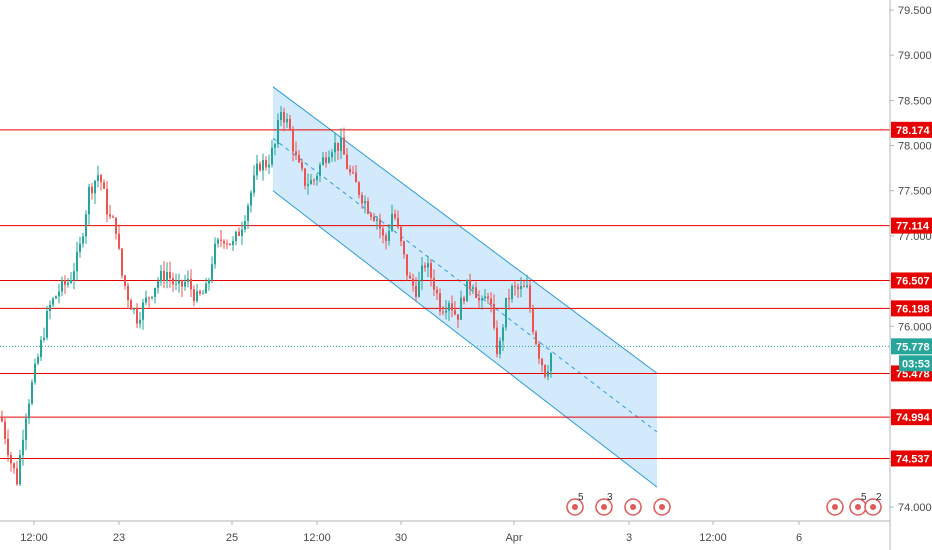  What do you see at coordinates (713, 538) in the screenshot?
I see `x-tick-label: 12:00` at bounding box center [713, 538].